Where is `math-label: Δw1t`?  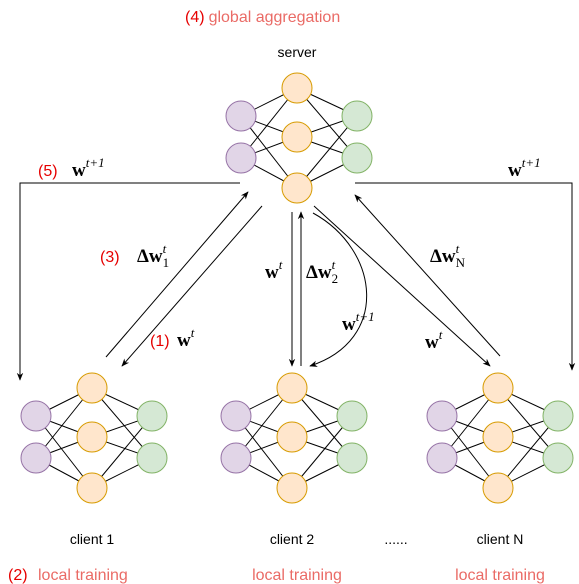 math-label: Δw1t is located at coordinates (153, 255).